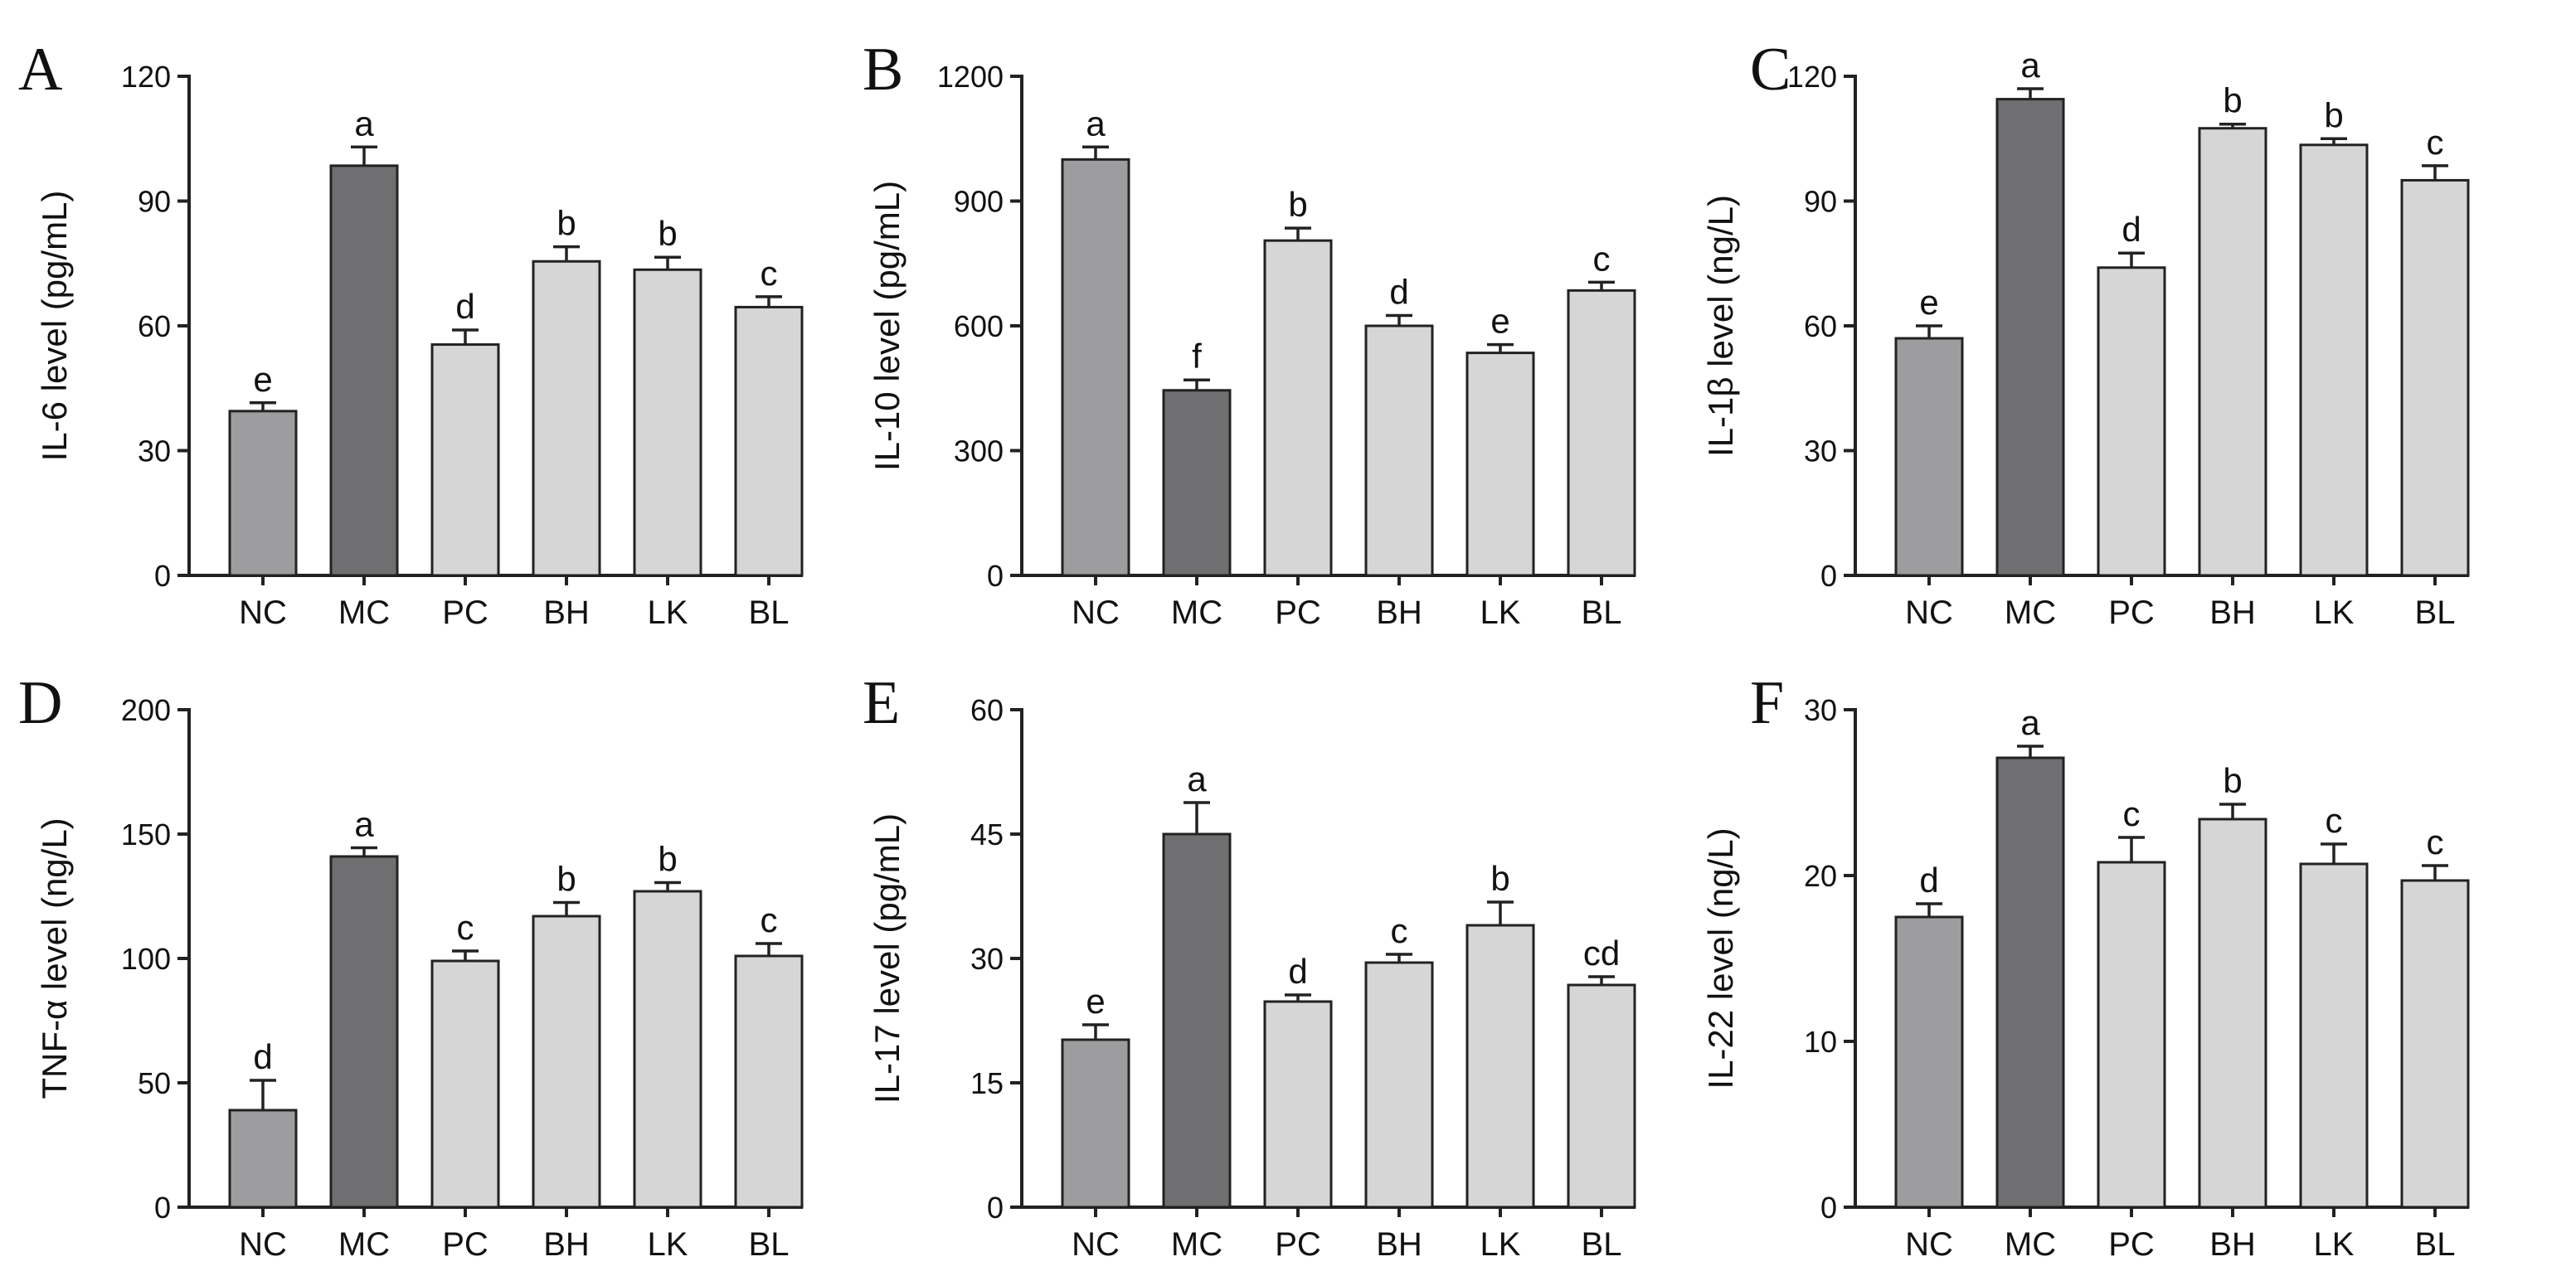  I want to click on y-axis-label: IL-6 level (pg/mL), so click(55, 326).